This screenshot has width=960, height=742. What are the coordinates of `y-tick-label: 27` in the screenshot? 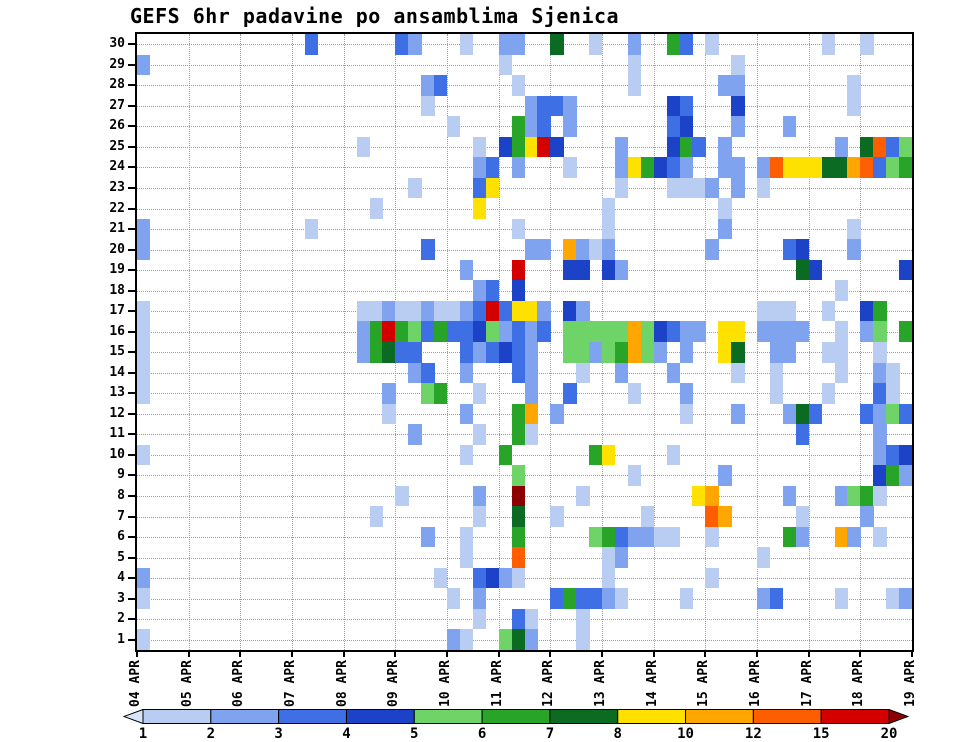 It's located at (117, 105).